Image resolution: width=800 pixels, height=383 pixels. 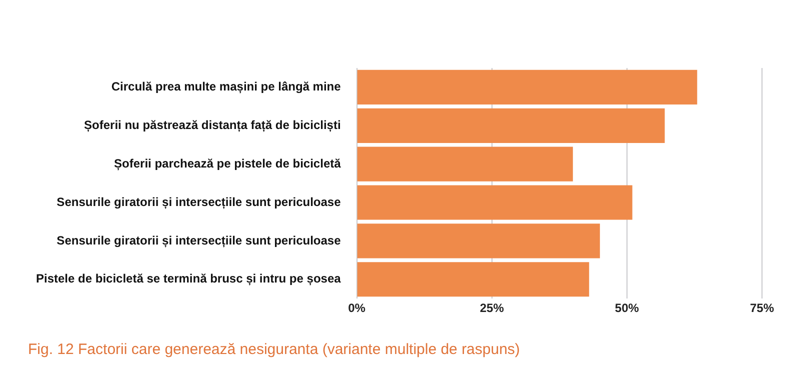 I want to click on x-tick-label: 50%, so click(x=627, y=308).